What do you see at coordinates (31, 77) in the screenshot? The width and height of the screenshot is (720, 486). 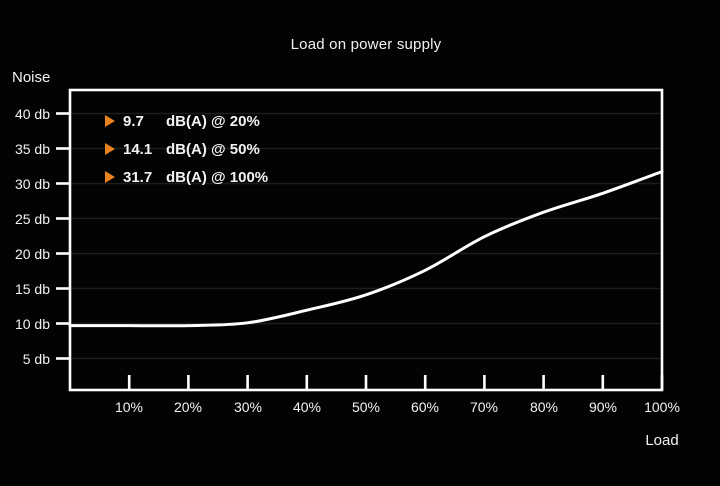 I see `y-axis-label: Noise` at bounding box center [31, 77].